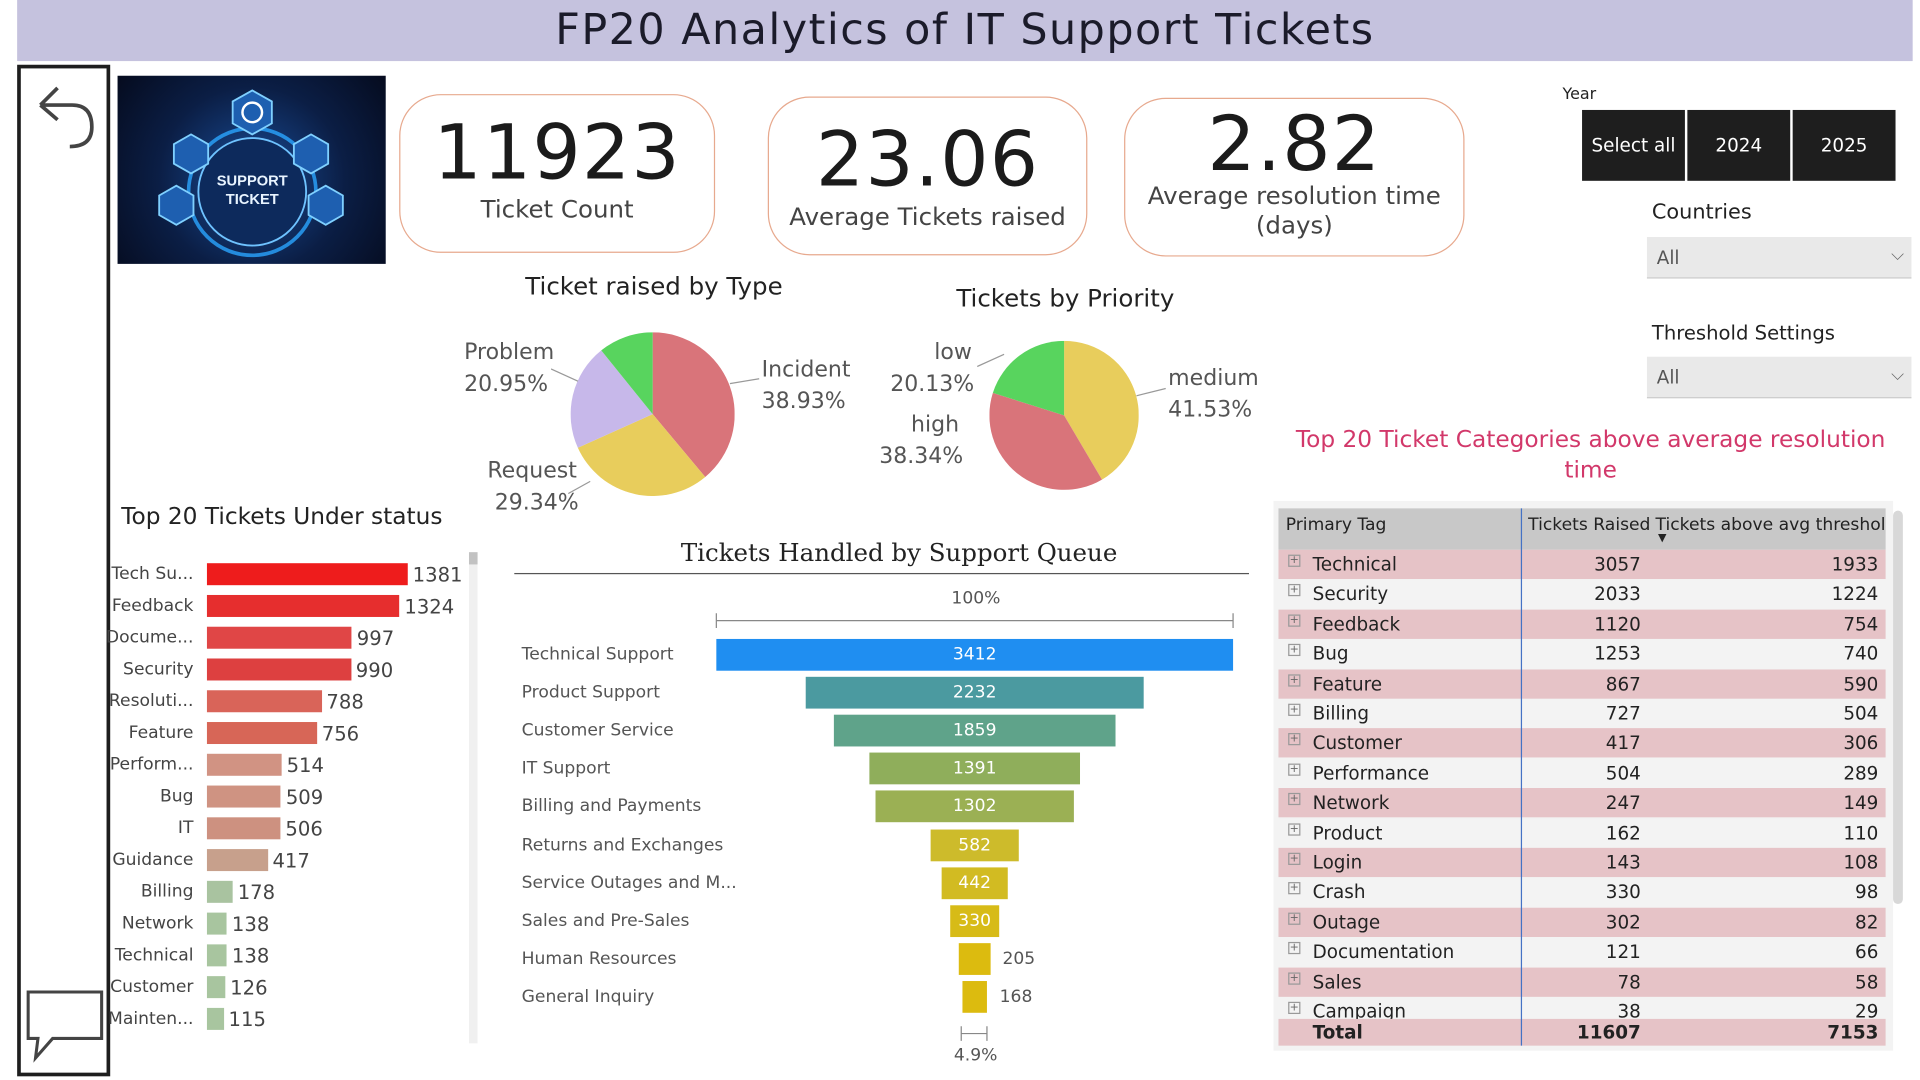 This screenshot has height=1080, width=1920. Describe the element at coordinates (65, 112) in the screenshot. I see `back-arrow-icon` at that location.